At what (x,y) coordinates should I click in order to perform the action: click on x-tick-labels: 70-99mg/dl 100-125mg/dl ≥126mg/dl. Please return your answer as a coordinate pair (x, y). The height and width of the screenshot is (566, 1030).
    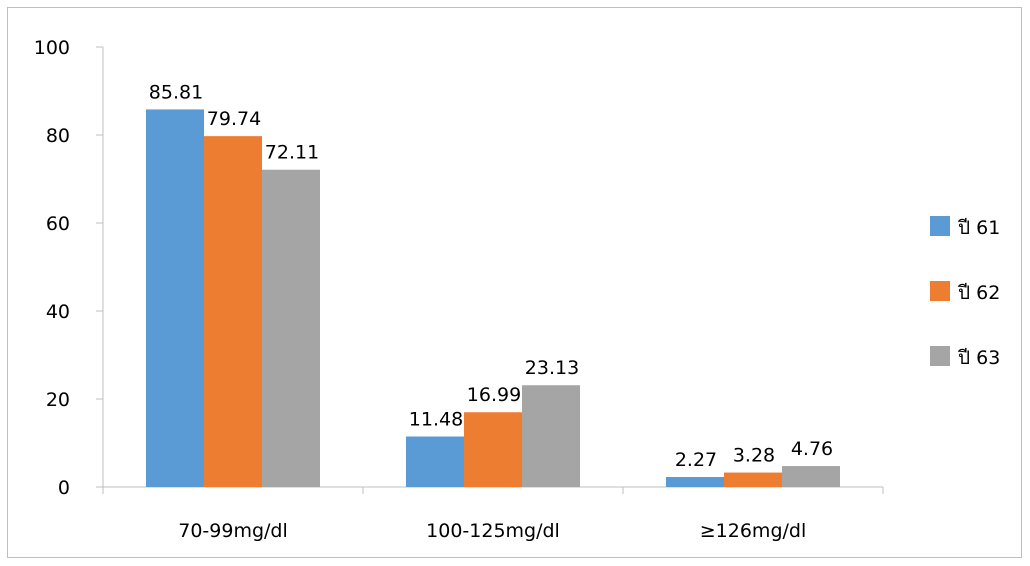
    Looking at the image, I should click on (492, 531).